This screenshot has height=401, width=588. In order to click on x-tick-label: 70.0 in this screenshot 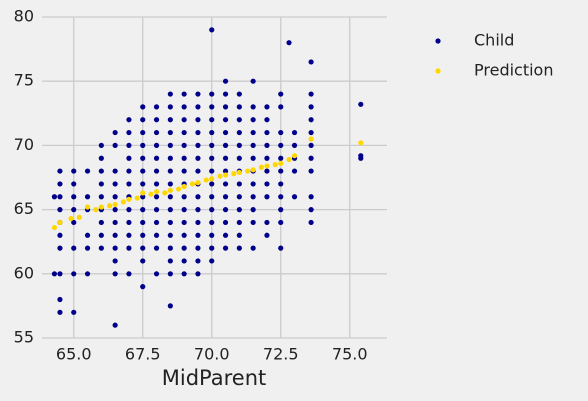, I will do `click(212, 354)`.